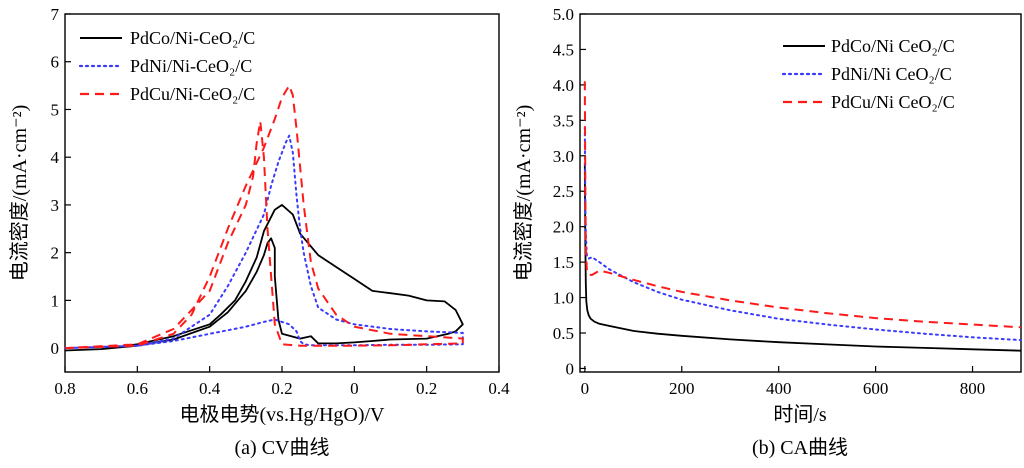 The image size is (1024, 468). Describe the element at coordinates (876, 388) in the screenshot. I see `x-tick-label: 600` at that location.